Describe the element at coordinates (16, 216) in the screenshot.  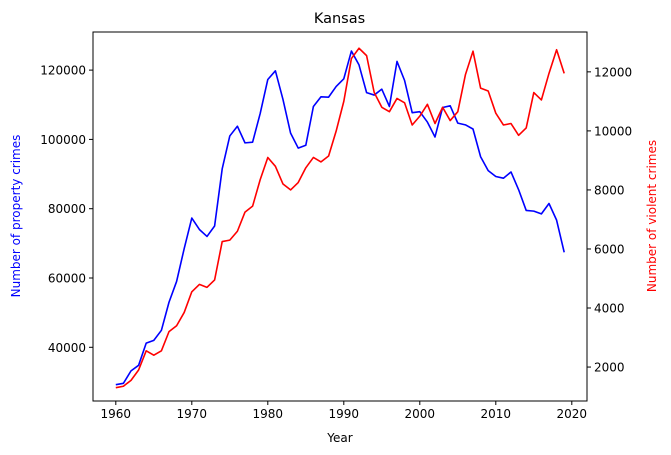
I see `left-y-axis-title: Number of property crimes` at that location.